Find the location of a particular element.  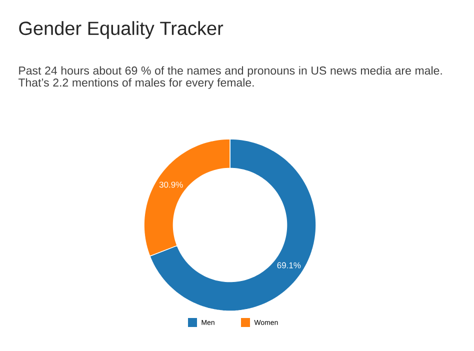

chart-subtitle: Past 24 hours about 69 % of the names and pronouns in US news media are male. That’s 2.2 mentions of males for every female. is located at coordinates (230, 77).